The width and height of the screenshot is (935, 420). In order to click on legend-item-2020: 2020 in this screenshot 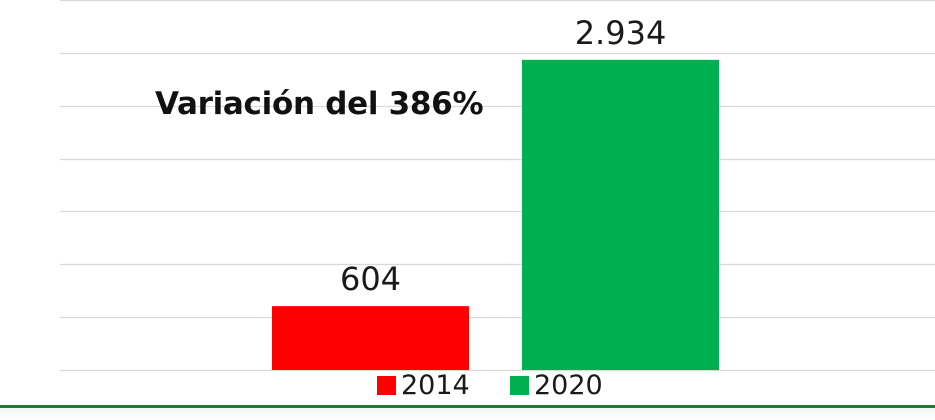, I will do `click(556, 385)`.